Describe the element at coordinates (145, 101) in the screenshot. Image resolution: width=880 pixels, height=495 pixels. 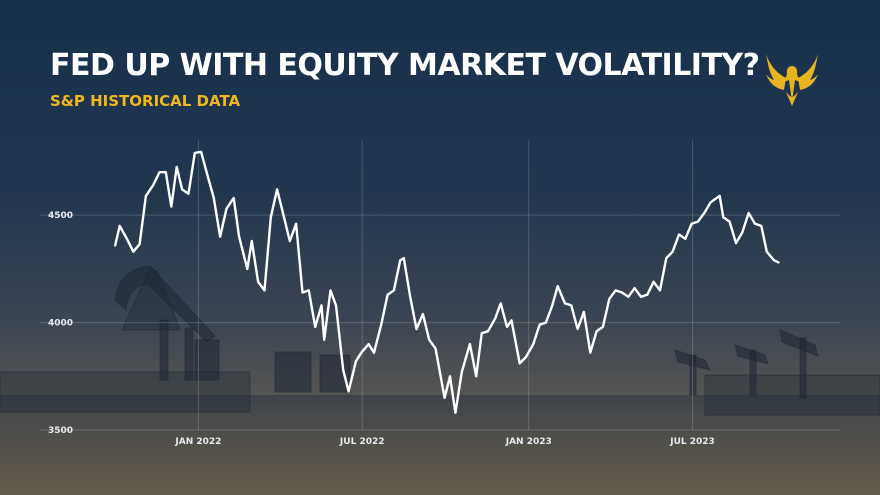
I see `slide-subtitle: S&P HISTORICAL DATA` at that location.